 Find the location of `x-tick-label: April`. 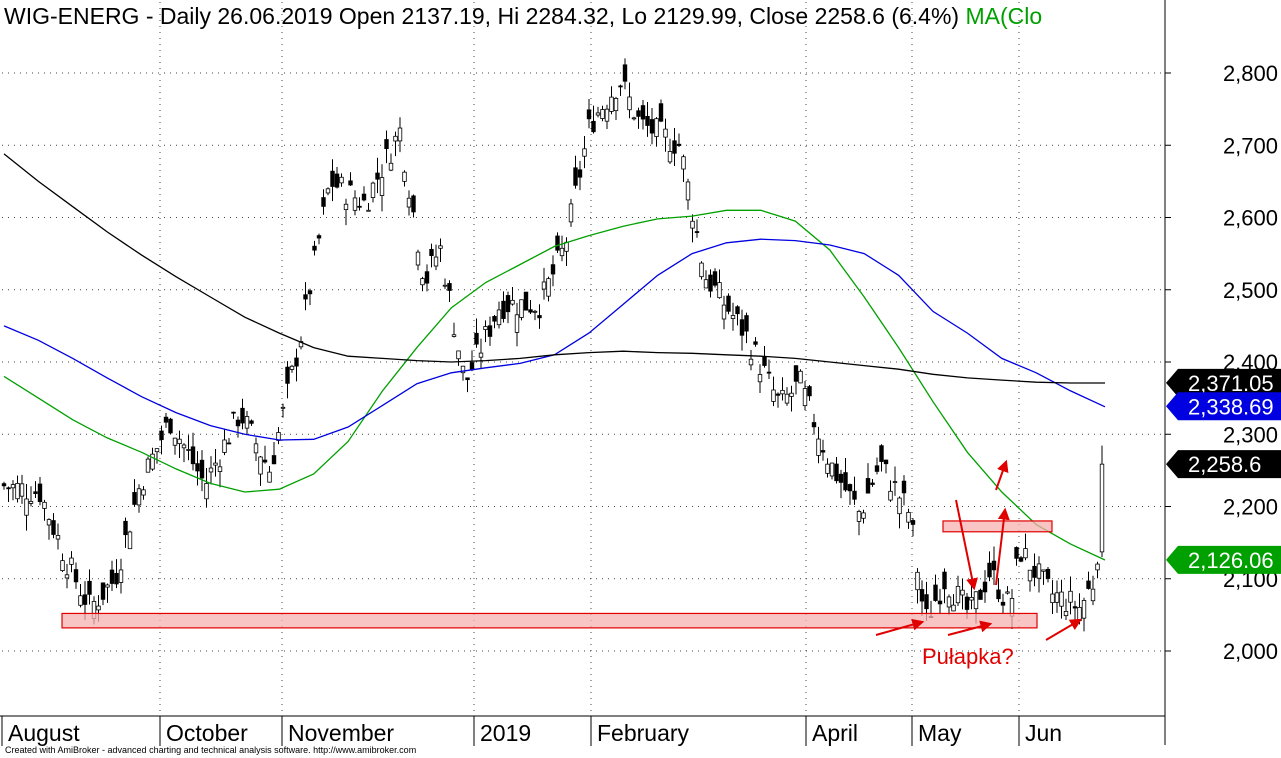

x-tick-label: April is located at coordinates (835, 733).